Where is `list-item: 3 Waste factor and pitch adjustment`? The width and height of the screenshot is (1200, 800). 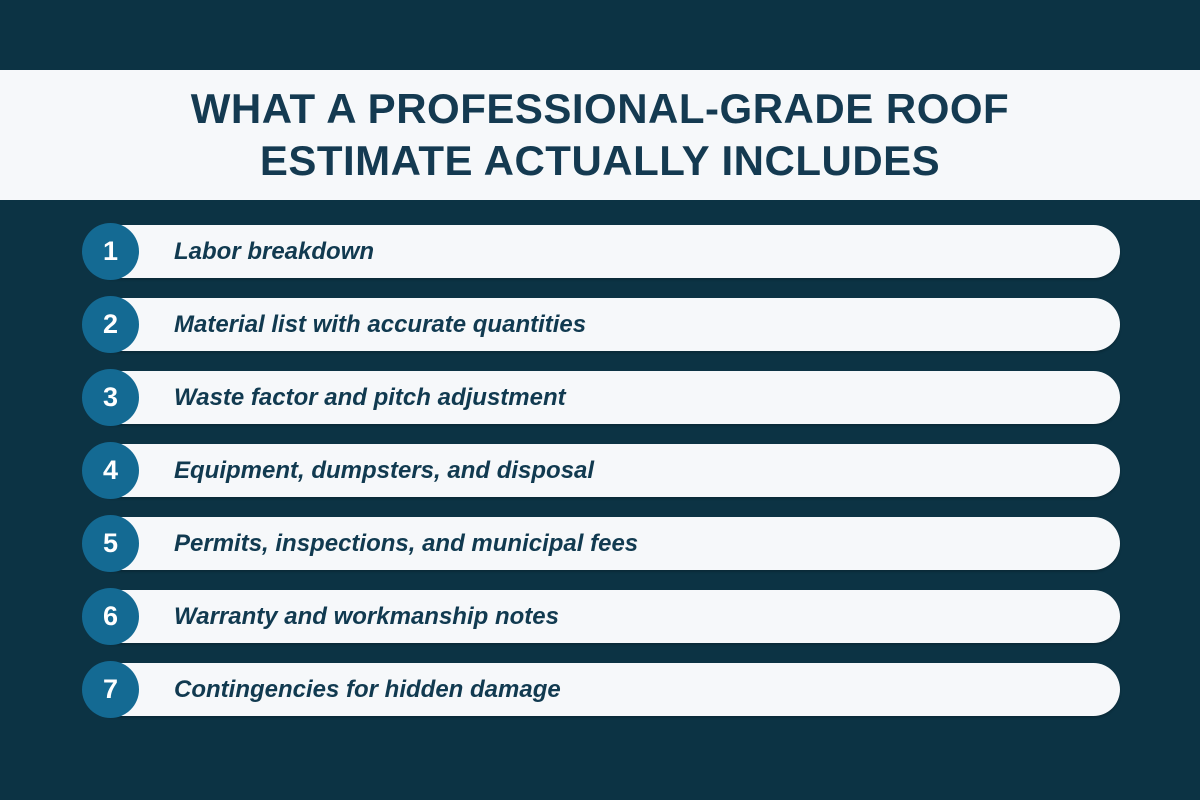
list-item: 3 Waste factor and pitch adjustment is located at coordinates (601, 397).